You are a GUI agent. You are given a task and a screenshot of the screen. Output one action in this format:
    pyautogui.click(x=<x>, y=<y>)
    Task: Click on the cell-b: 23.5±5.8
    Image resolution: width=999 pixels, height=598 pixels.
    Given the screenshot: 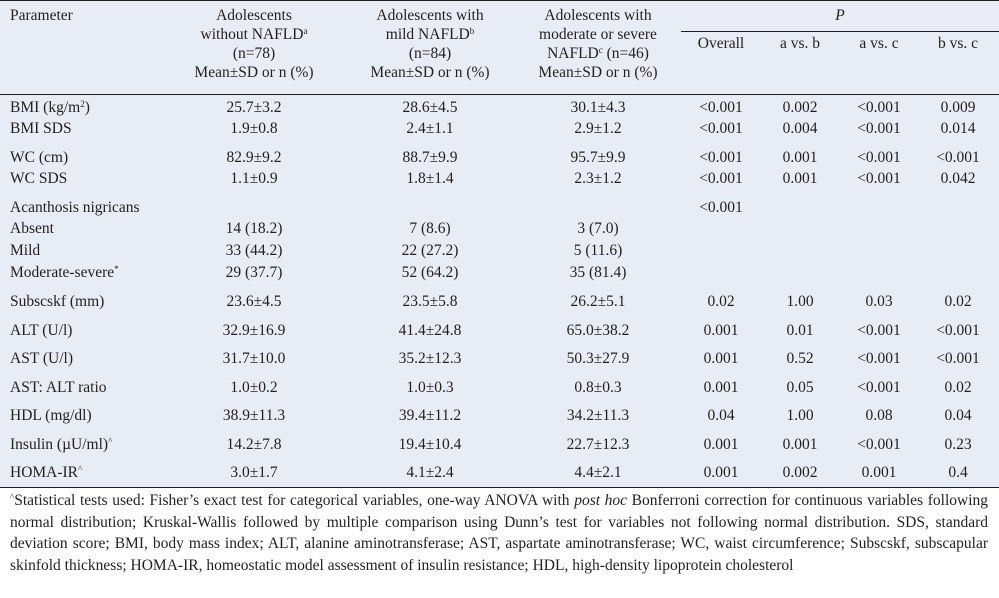 What is the action you would take?
    pyautogui.click(x=430, y=301)
    